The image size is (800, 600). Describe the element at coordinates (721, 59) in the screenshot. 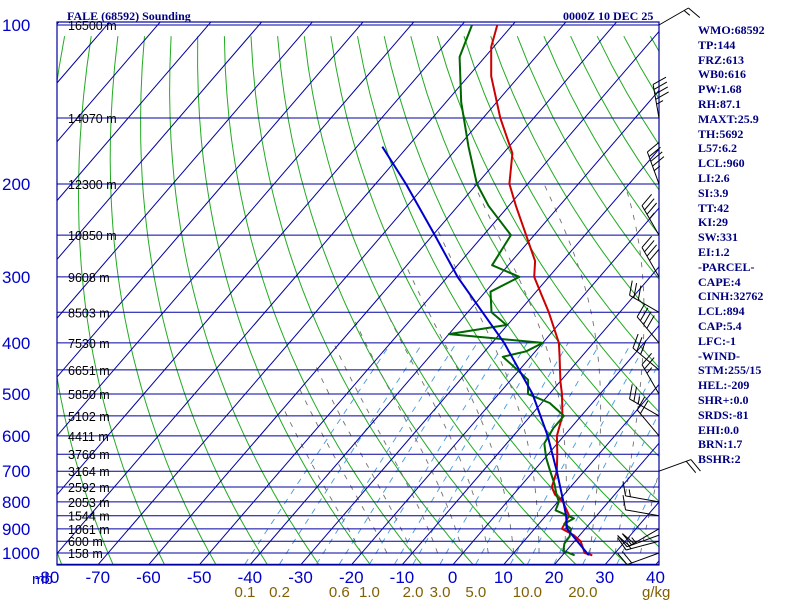

I see `index-item: FRZ:613` at that location.